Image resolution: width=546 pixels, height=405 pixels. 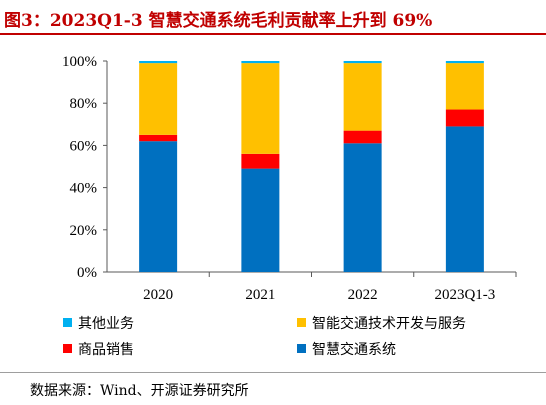 I want to click on y-tick-label: 20%, so click(x=84, y=231).